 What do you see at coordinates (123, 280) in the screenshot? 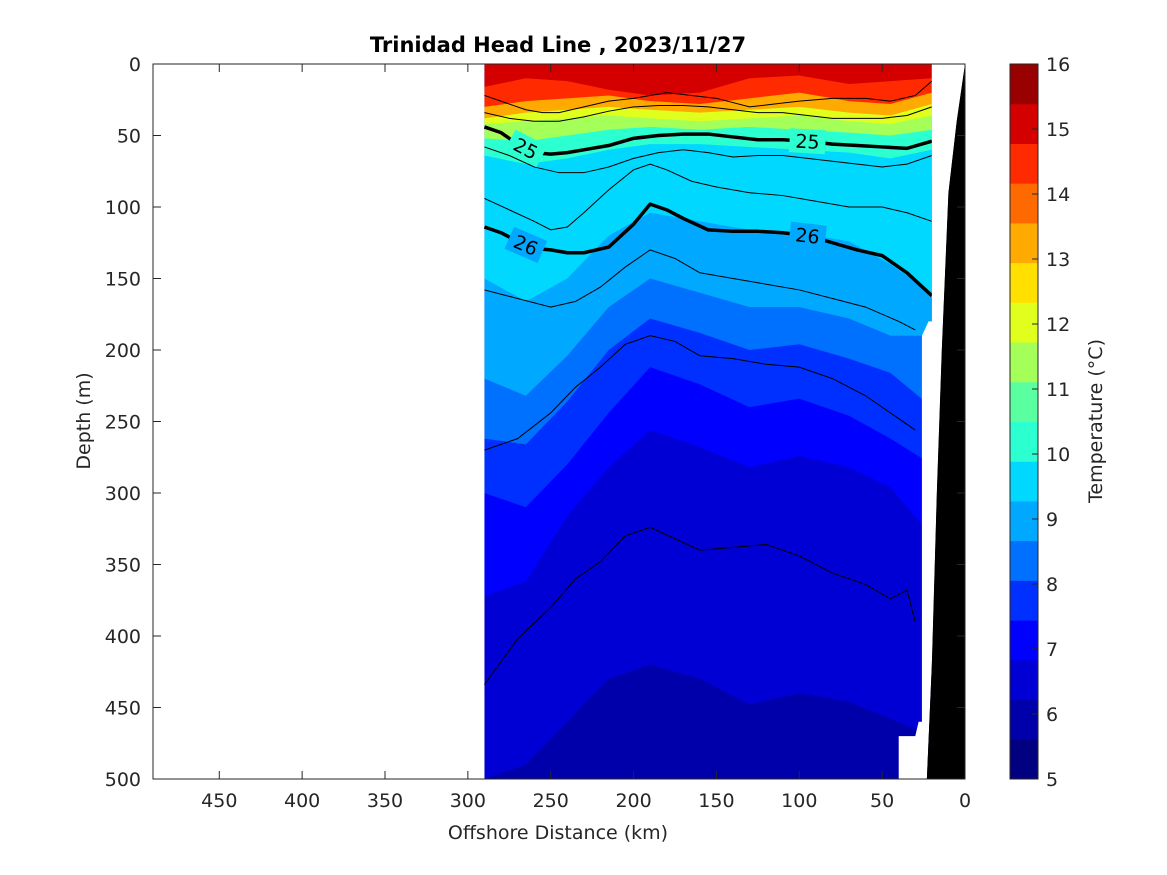
I see `y-tick-label: 150` at bounding box center [123, 280].